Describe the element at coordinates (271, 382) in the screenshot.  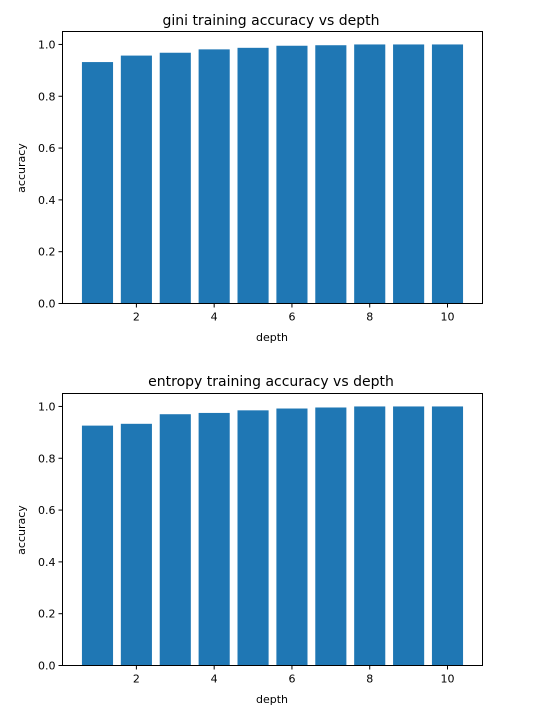
I see `chart-title: entropy training accuracy vs depth` at that location.